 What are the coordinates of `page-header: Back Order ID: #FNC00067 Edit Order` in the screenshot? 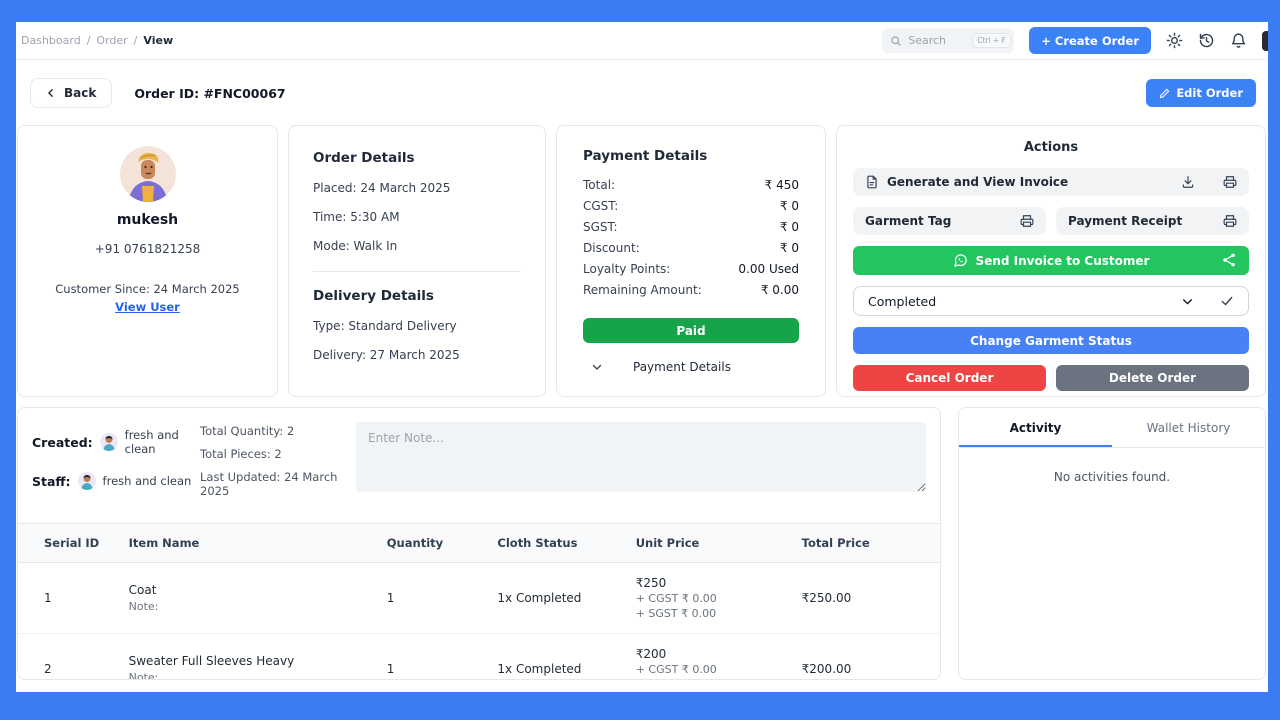 It's located at (642, 86).